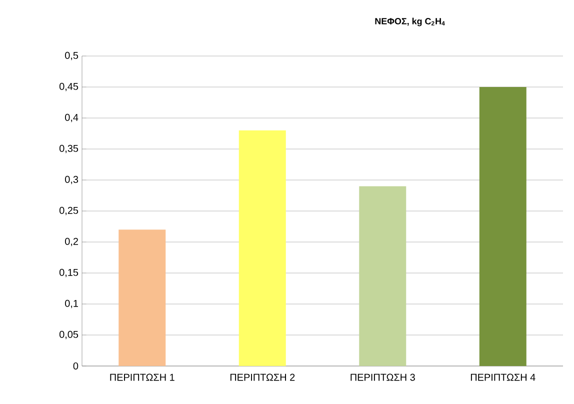  What do you see at coordinates (68, 211) in the screenshot?
I see `y-tick-label: 0,25` at bounding box center [68, 211].